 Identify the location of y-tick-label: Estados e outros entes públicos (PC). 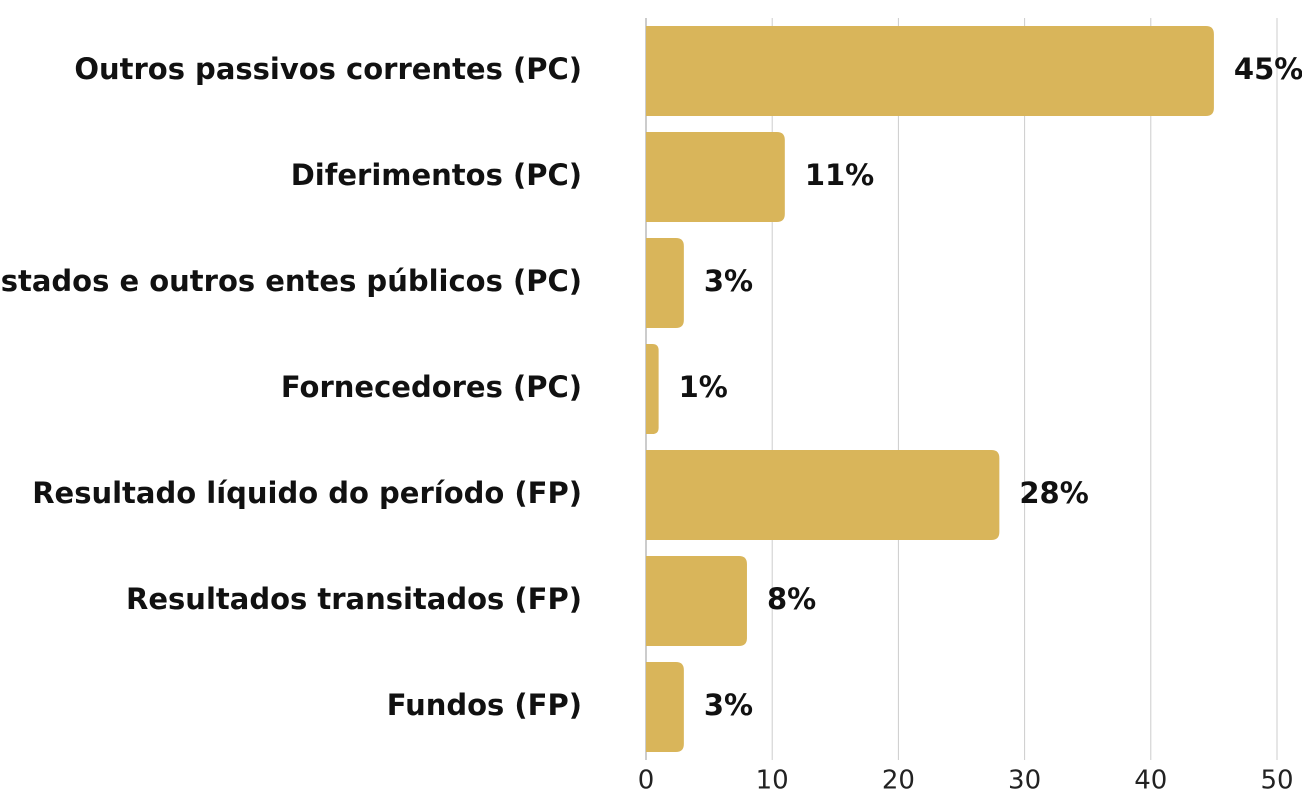
(291, 281).